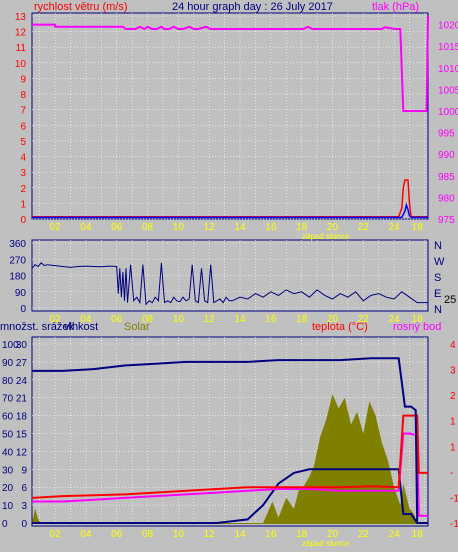 Image resolution: width=458 pixels, height=552 pixels. What do you see at coordinates (210, 319) in the screenshot?
I see `direction-x-tick-5: 12` at bounding box center [210, 319].